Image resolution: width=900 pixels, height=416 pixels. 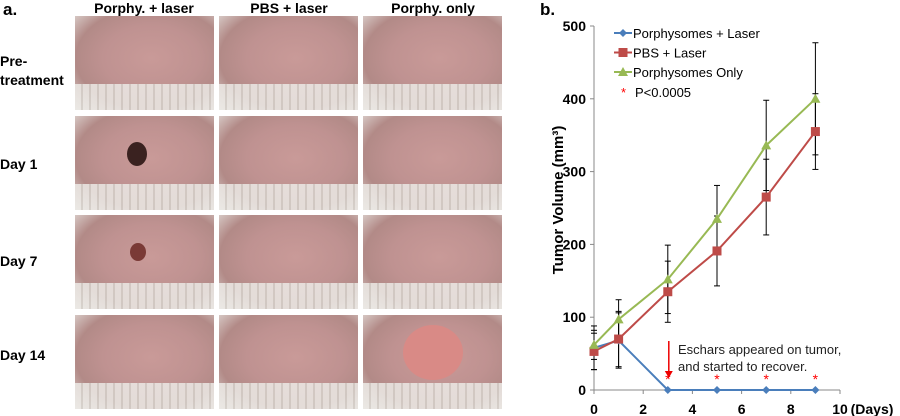 What do you see at coordinates (19, 261) in the screenshot?
I see `row-header: Day 7` at bounding box center [19, 261].